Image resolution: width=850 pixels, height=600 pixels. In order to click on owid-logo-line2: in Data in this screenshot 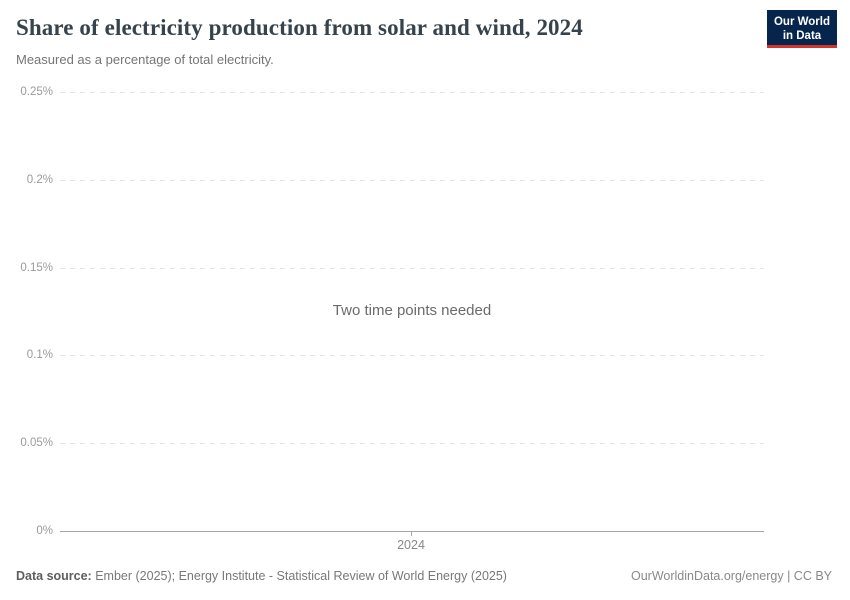, I will do `click(802, 36)`.